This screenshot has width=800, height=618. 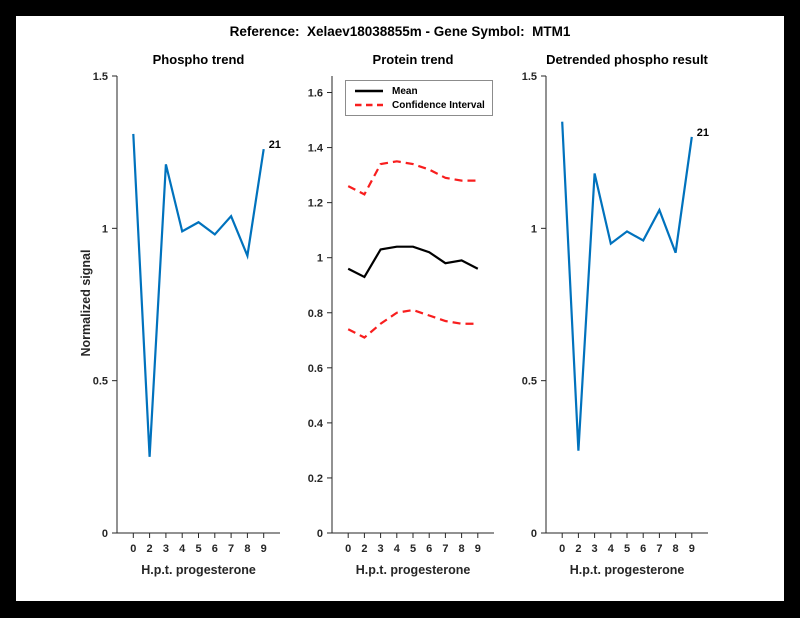 I want to click on svg-text: 1.6, so click(x=315, y=94).